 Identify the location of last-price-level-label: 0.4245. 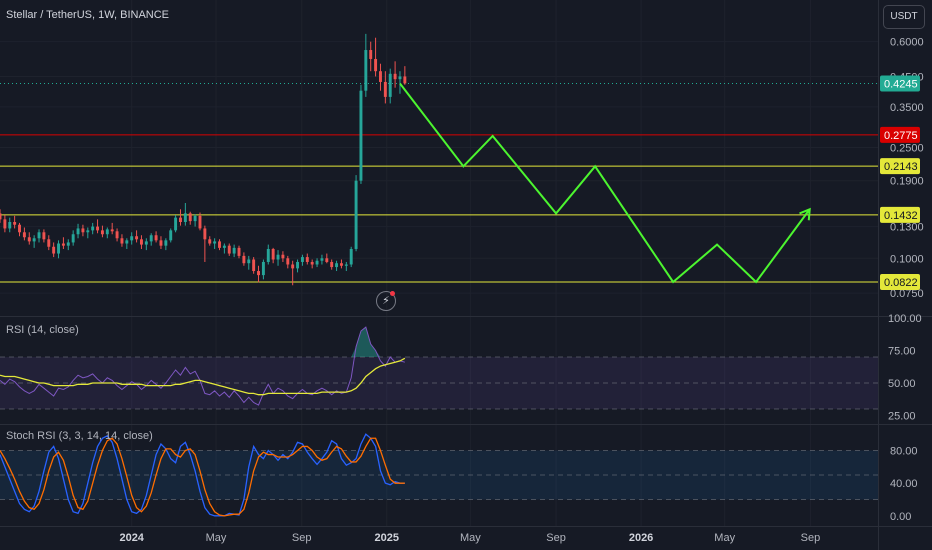
(900, 83).